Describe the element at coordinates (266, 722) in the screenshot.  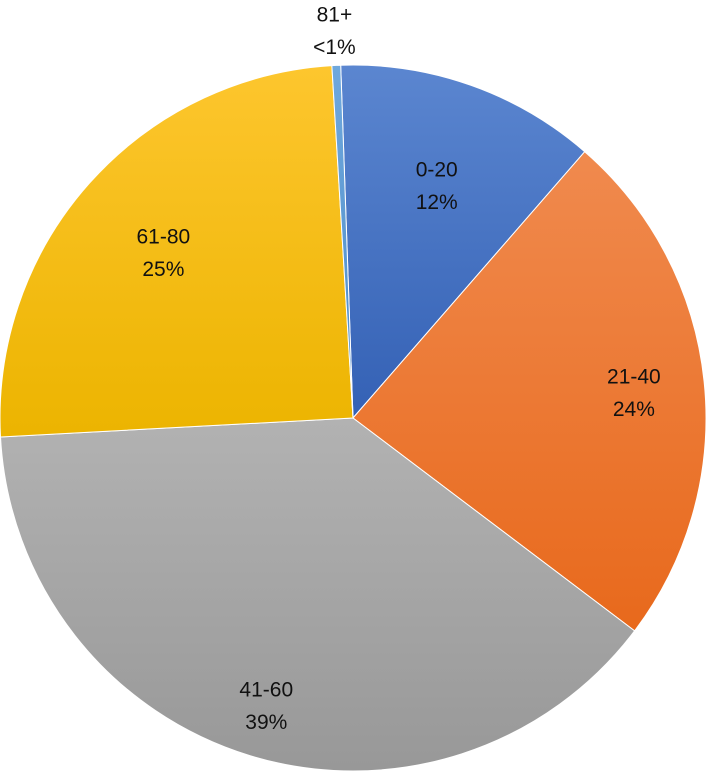
I see `slice-percent-label: 39%` at that location.